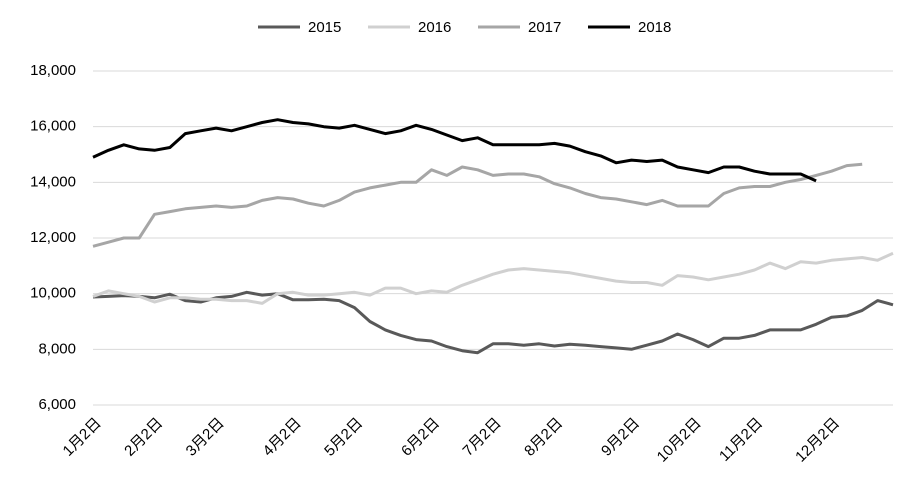 Image resolution: width=900 pixels, height=492 pixels. Describe the element at coordinates (143, 437) in the screenshot. I see `x-tick-label: 2月2日` at that location.